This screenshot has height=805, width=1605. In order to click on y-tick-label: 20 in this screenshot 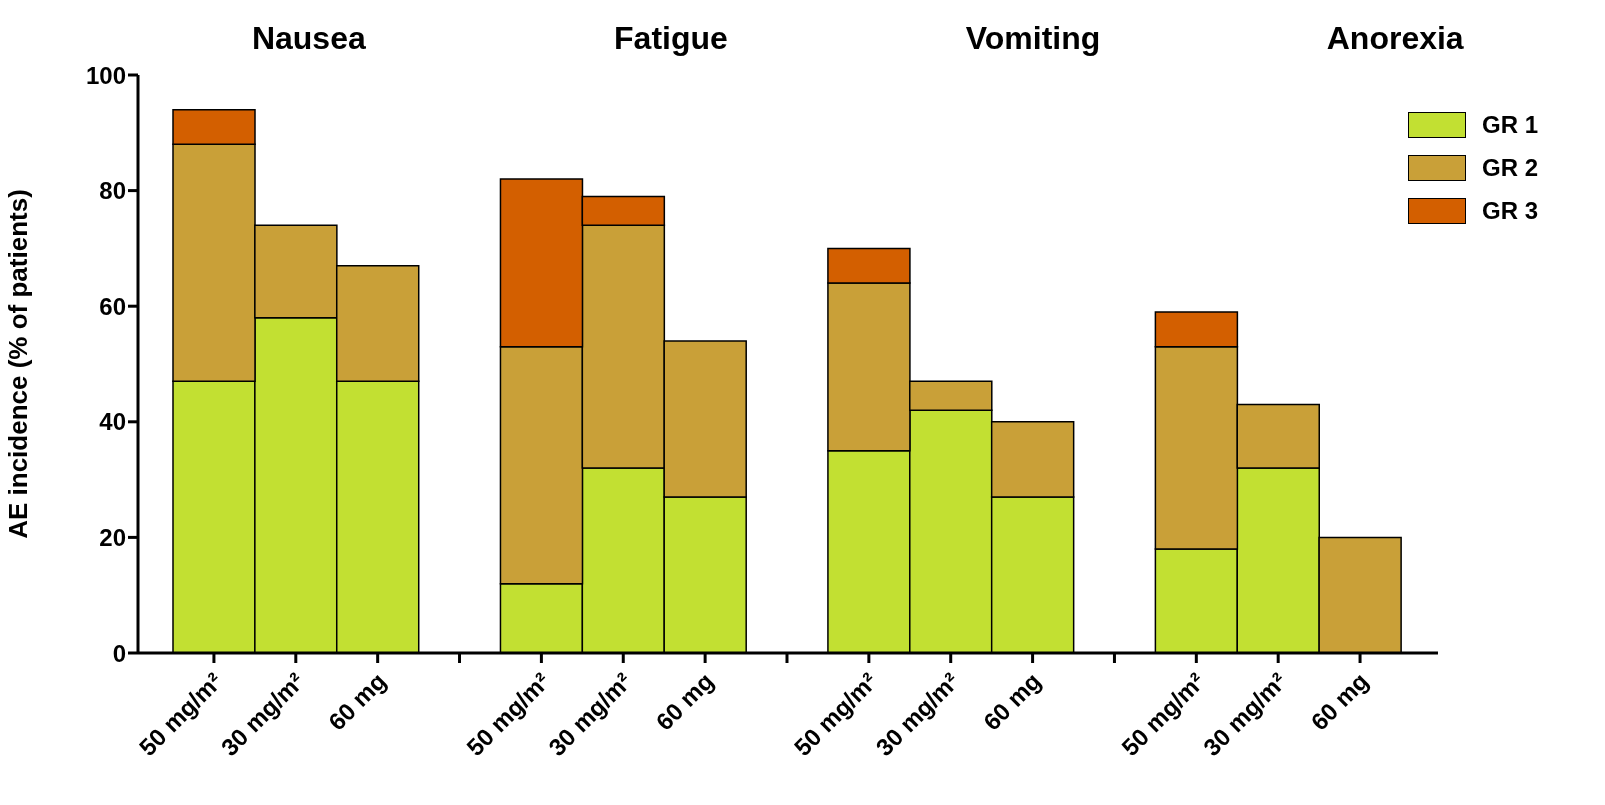, I will do `click(112, 537)`.